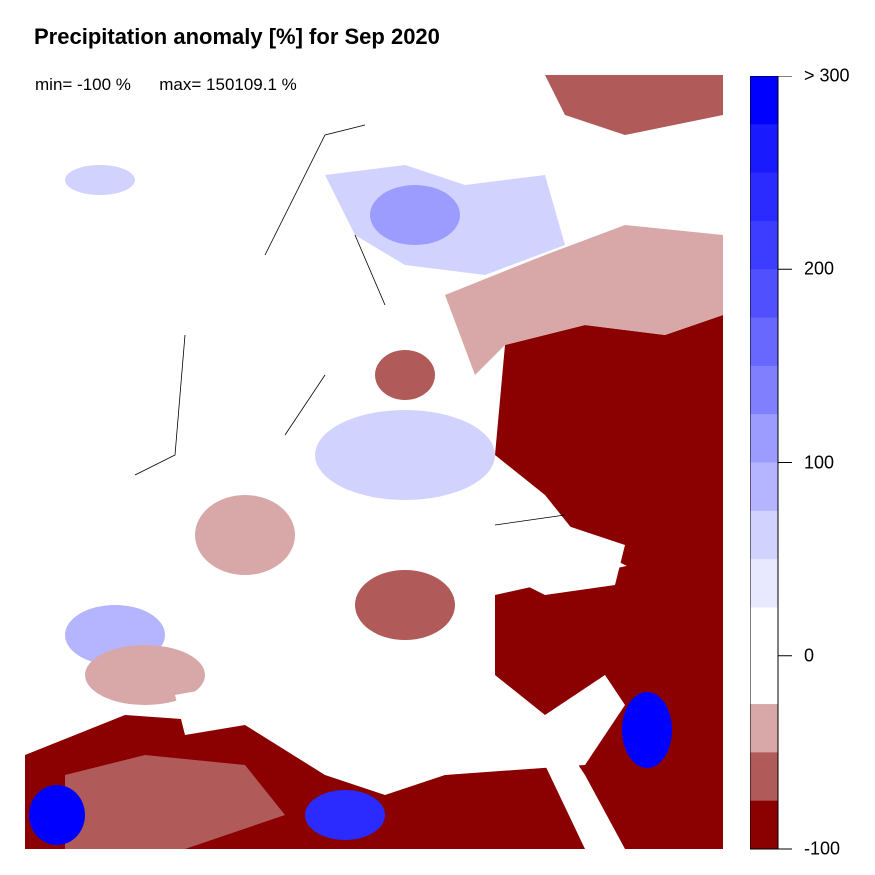 The height and width of the screenshot is (875, 875). I want to click on dry-patch-iberia, so click(145, 675).